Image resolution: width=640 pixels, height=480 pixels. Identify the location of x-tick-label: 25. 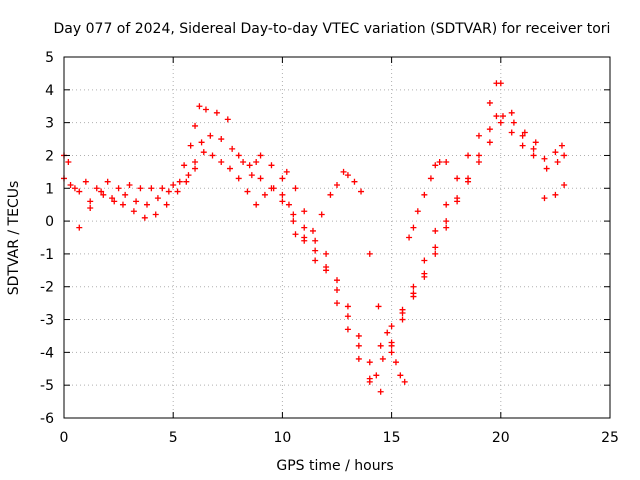
(610, 438).